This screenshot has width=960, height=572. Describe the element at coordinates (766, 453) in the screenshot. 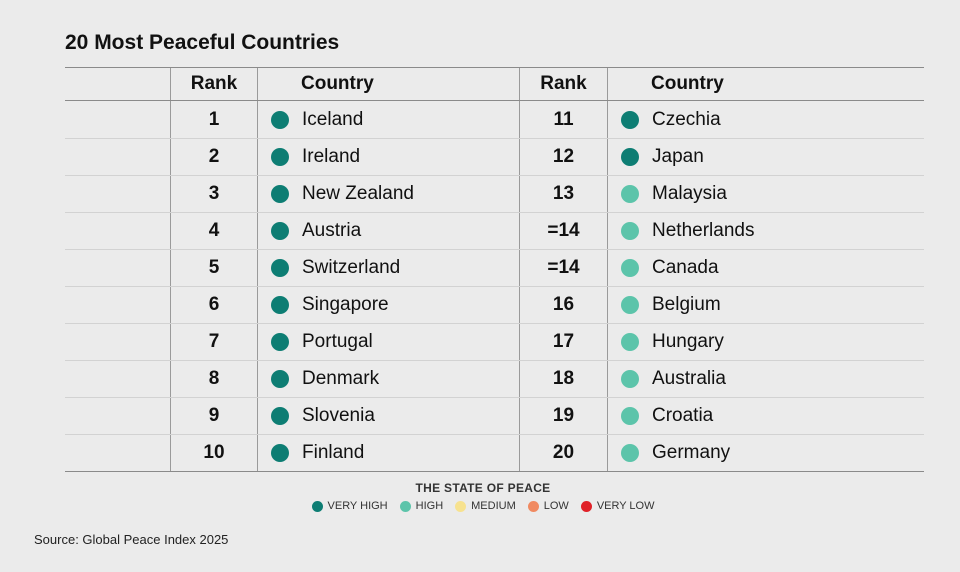

I see `country-cell: Germany` at that location.